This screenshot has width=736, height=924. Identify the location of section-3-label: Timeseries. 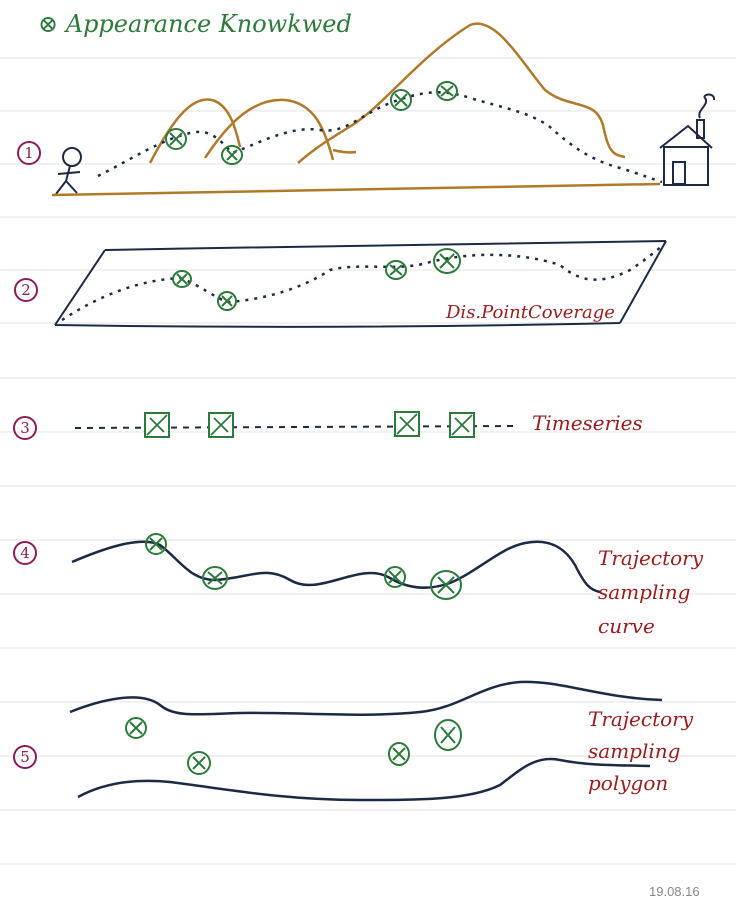
(587, 423).